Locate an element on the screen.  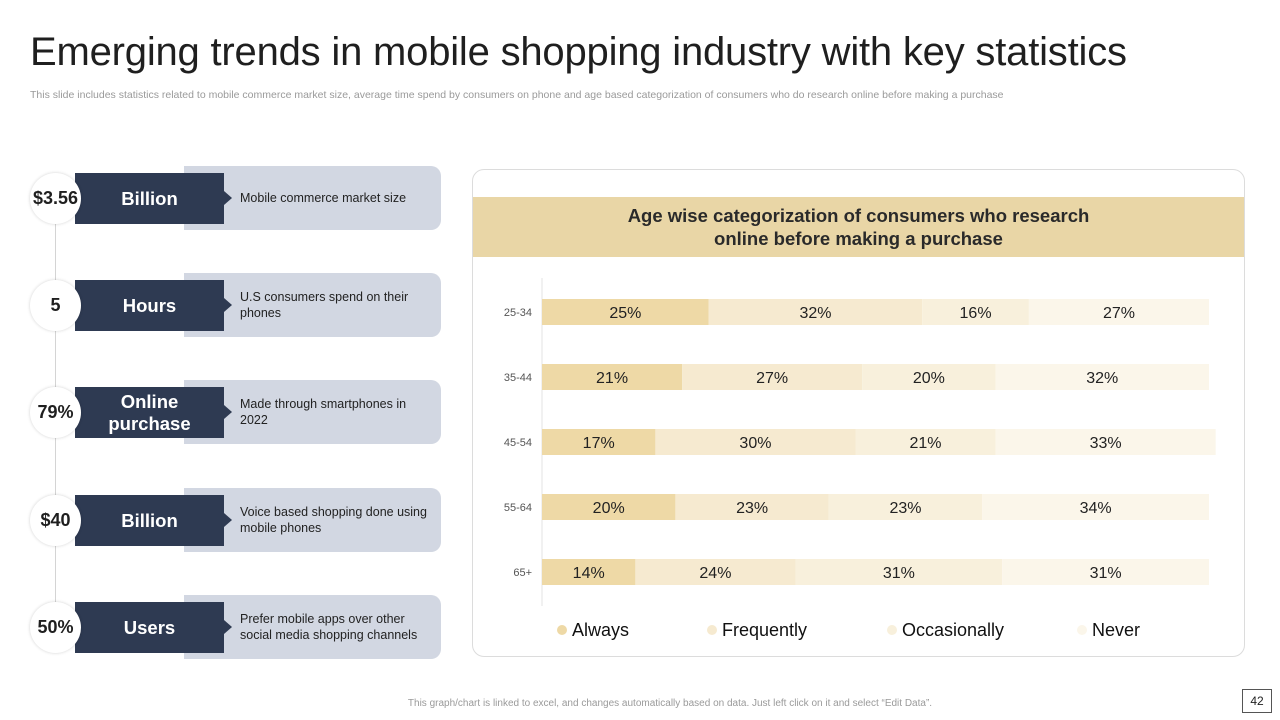
legend-item-occasionally: Occasionally is located at coordinates (945, 630).